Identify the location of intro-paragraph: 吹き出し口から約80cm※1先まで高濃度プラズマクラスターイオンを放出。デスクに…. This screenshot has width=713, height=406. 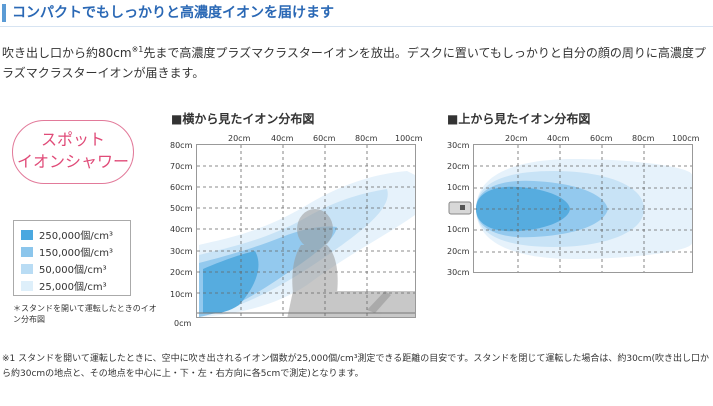
(356, 61).